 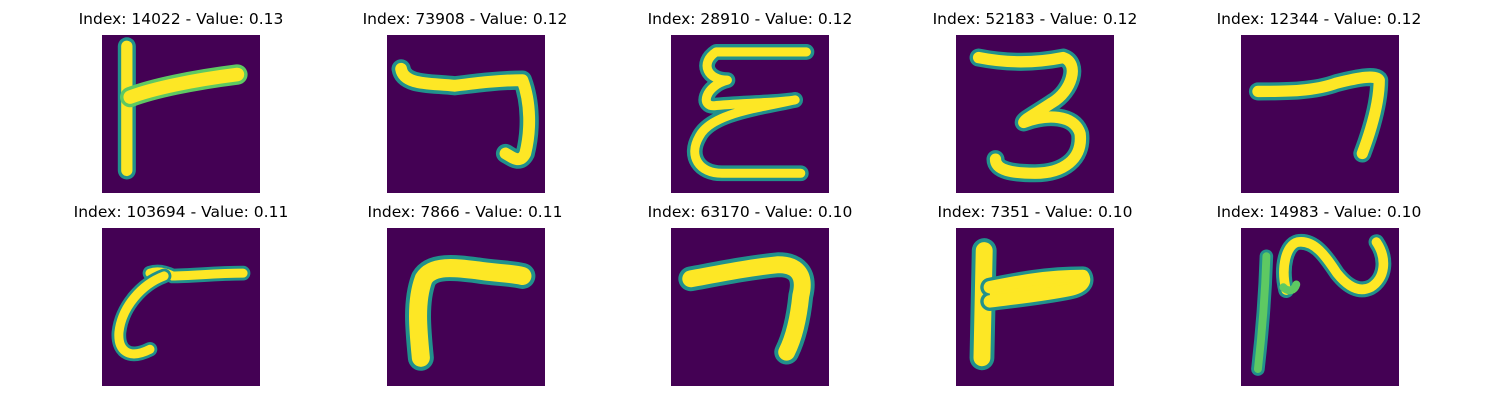 I want to click on grid-cell-1: Index: 14022 - Value: 0.13, so click(x=181, y=102).